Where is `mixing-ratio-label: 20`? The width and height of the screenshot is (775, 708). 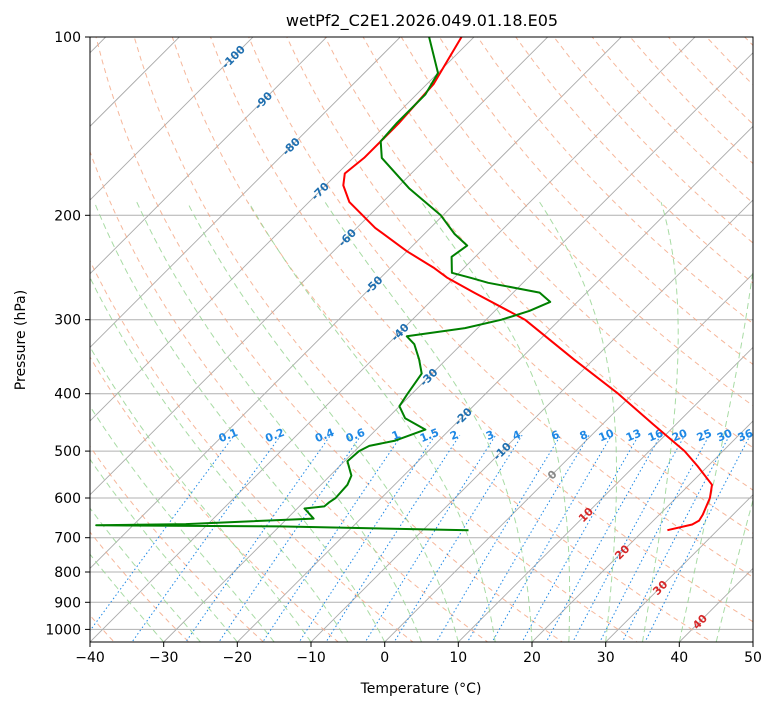 mixing-ratio-label: 20 is located at coordinates (679, 435).